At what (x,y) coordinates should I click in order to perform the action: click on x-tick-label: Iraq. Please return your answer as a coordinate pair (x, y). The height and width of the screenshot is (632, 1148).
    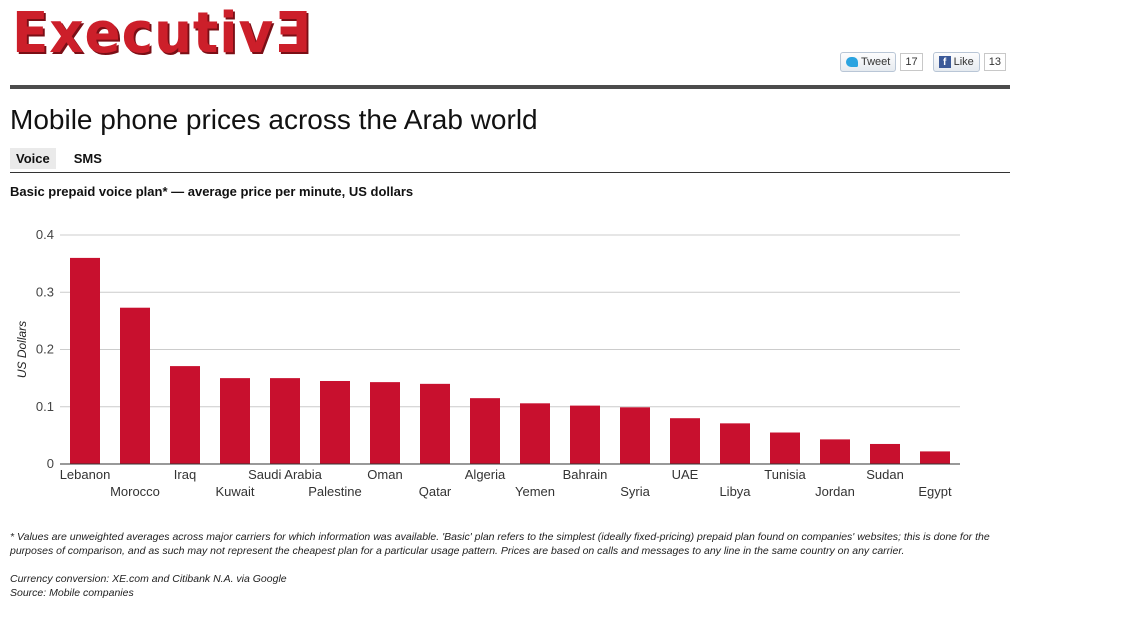
    Looking at the image, I should click on (185, 474).